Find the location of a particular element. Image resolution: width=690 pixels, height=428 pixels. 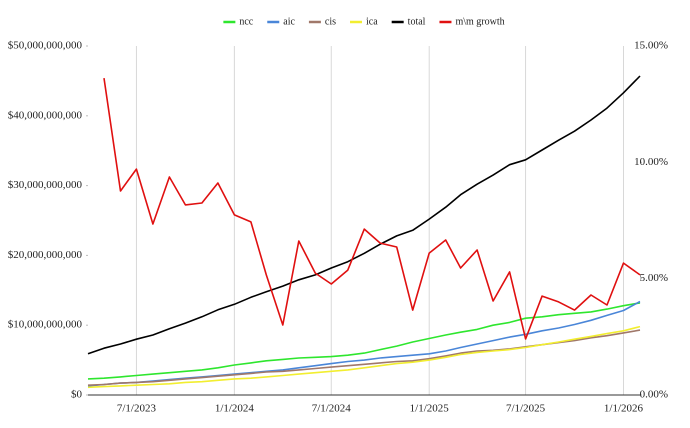

legend-label: total is located at coordinates (417, 21).